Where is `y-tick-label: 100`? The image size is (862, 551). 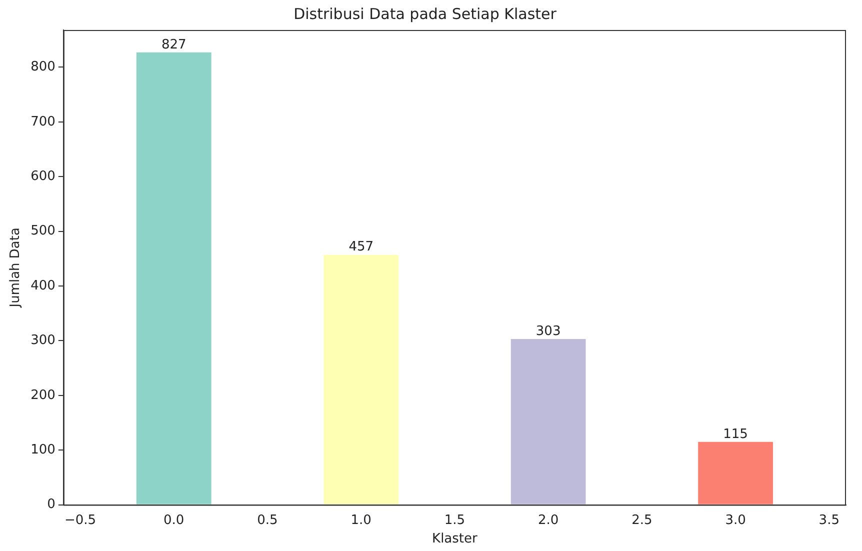
y-tick-label: 100 is located at coordinates (43, 450).